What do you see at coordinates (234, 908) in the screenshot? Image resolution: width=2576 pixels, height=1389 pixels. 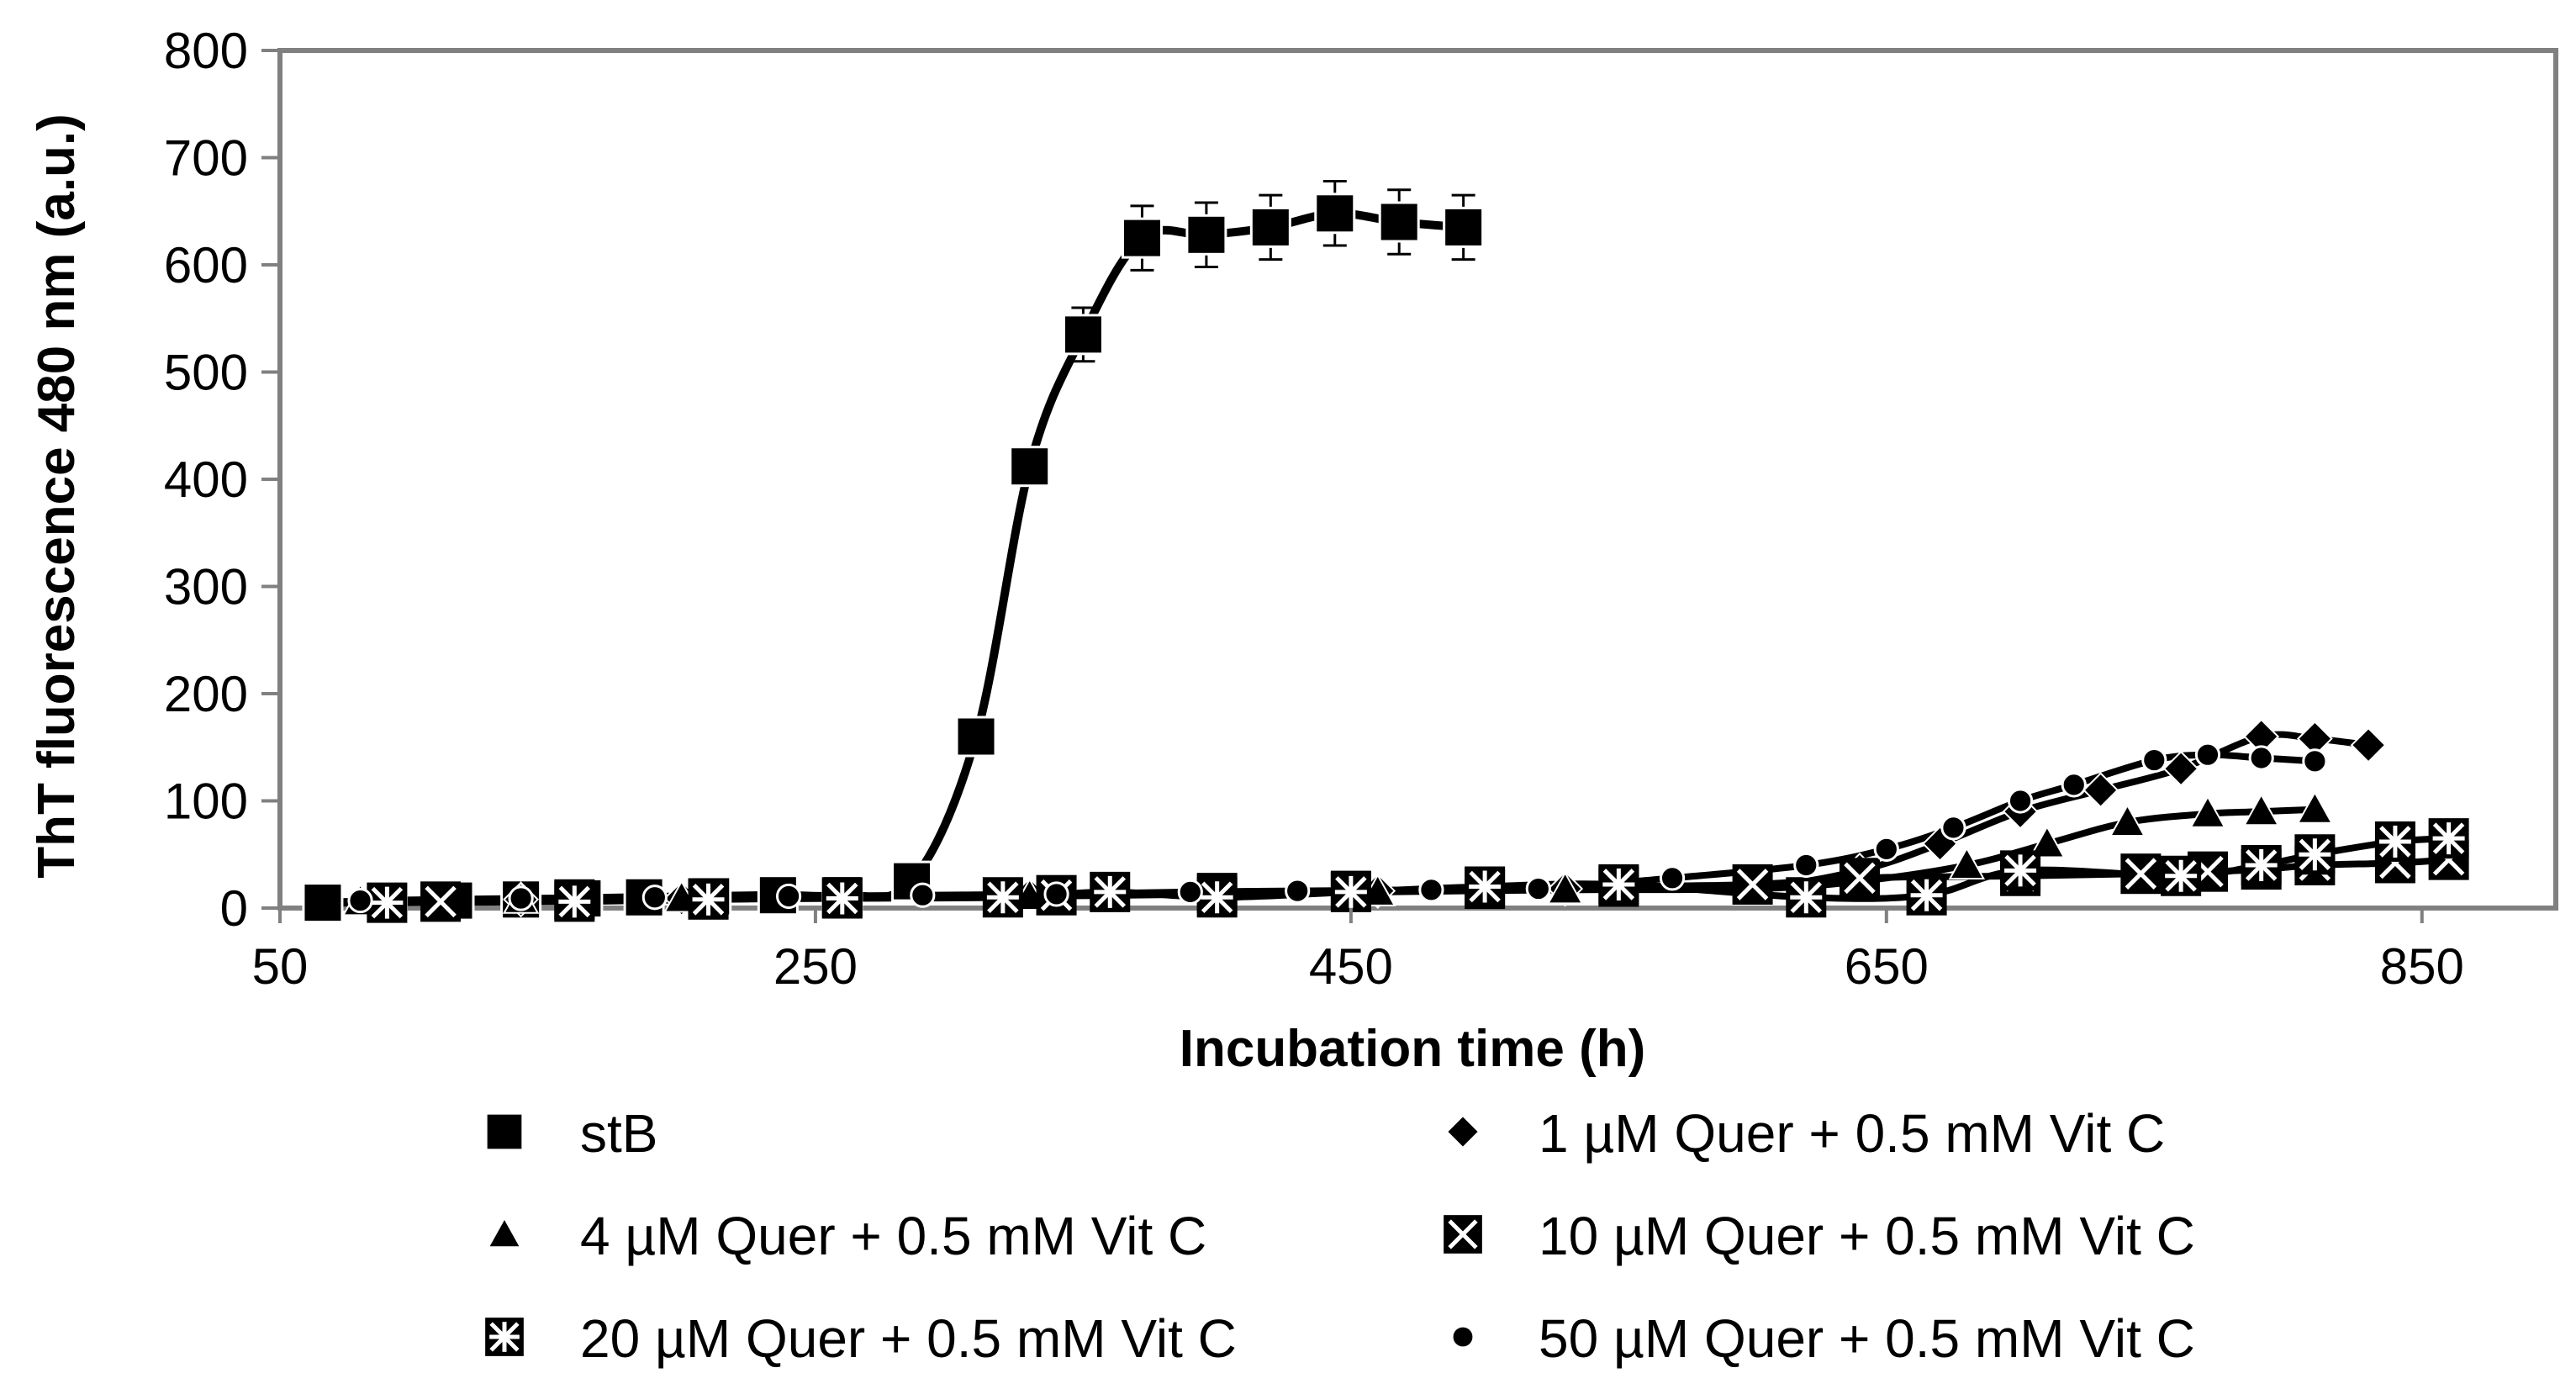 I see `y-tick-label: 0` at bounding box center [234, 908].